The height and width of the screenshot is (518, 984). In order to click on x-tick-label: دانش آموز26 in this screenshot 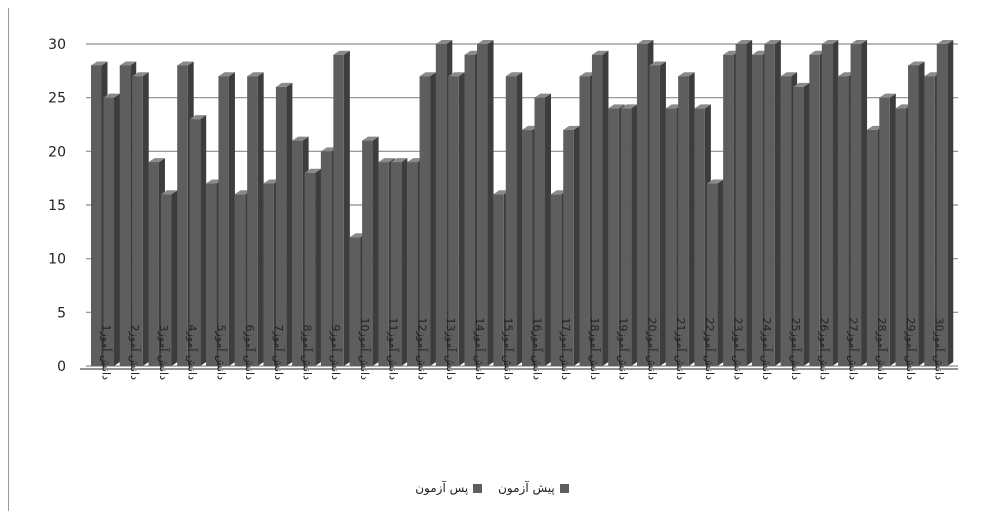, I will do `click(825, 349)`.